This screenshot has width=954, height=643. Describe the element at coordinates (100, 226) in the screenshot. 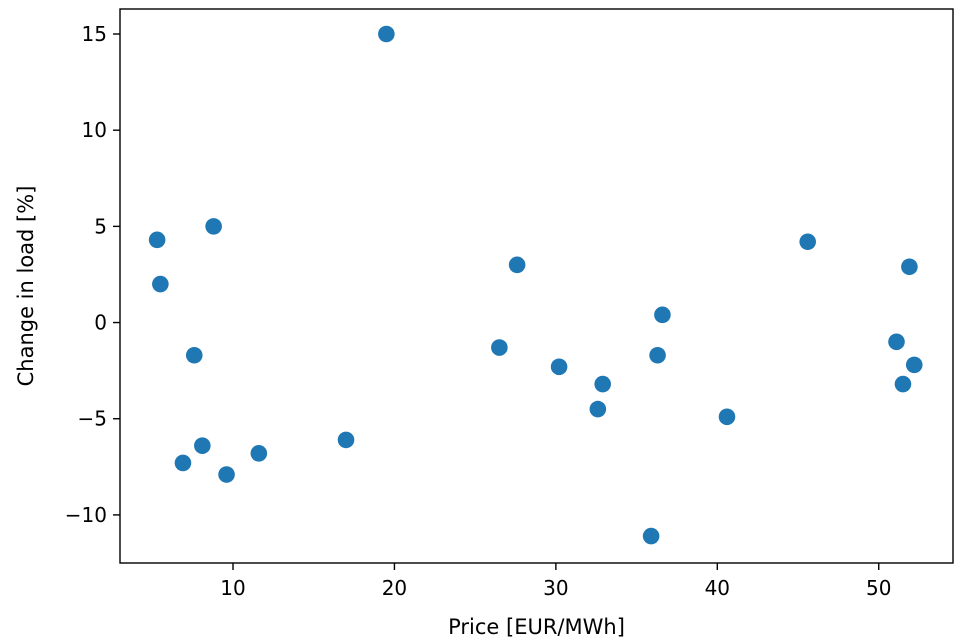

I see `y-tick-label: 5` at that location.